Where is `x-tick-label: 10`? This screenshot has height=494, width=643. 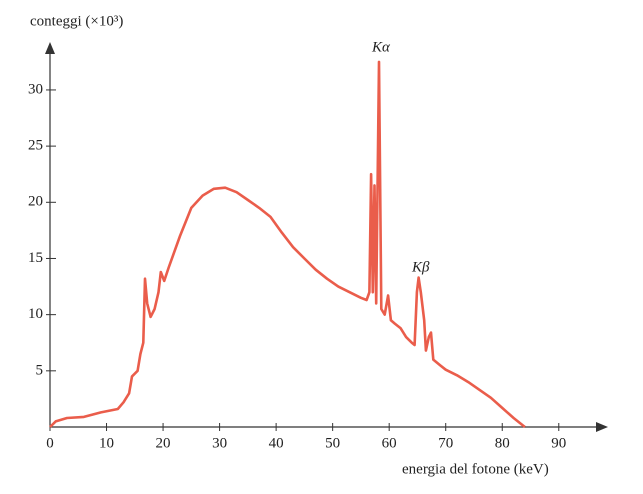 x-tick-label: 10 is located at coordinates (106, 443).